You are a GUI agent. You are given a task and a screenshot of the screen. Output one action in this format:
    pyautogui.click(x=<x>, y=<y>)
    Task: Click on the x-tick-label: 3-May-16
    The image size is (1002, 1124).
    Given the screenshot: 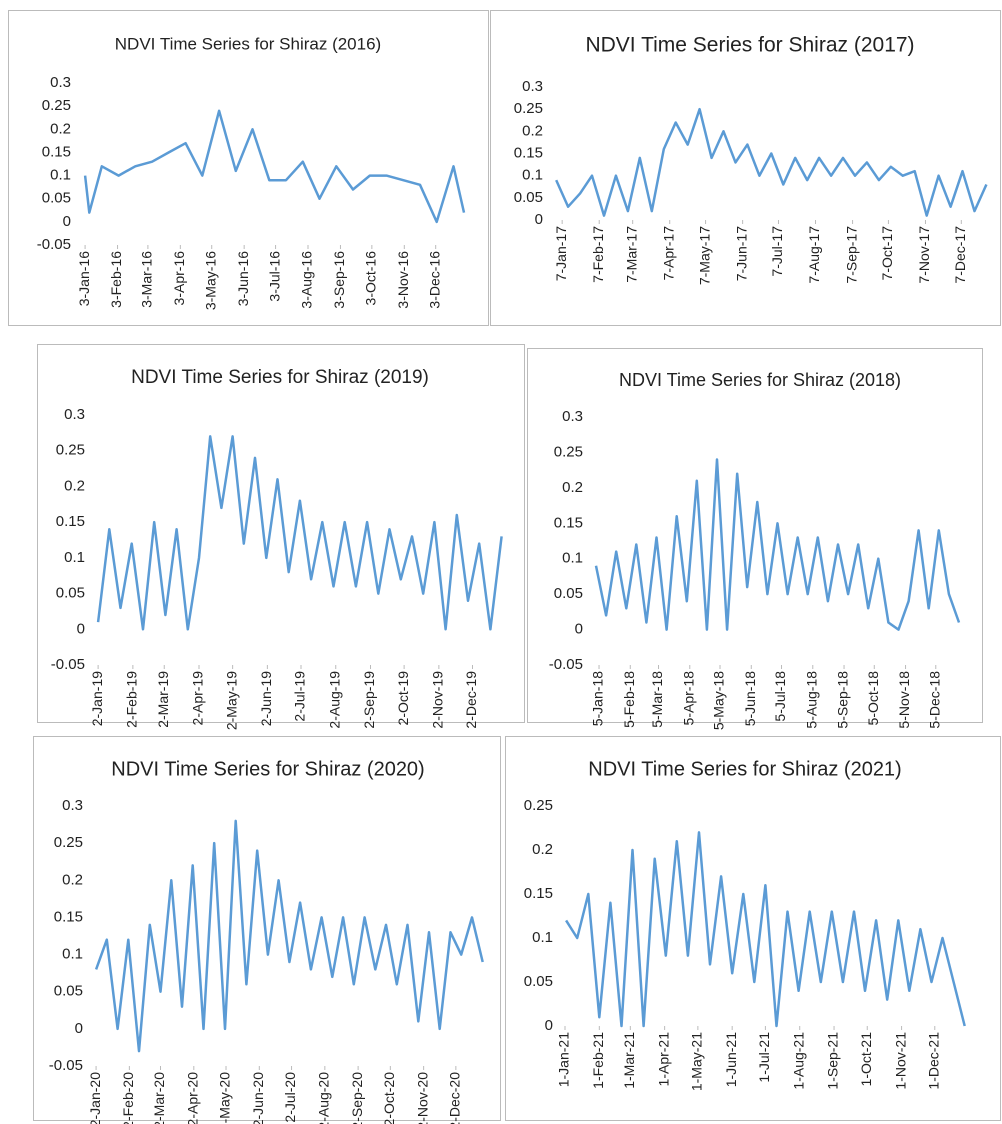 What is the action you would take?
    pyautogui.click(x=210, y=280)
    